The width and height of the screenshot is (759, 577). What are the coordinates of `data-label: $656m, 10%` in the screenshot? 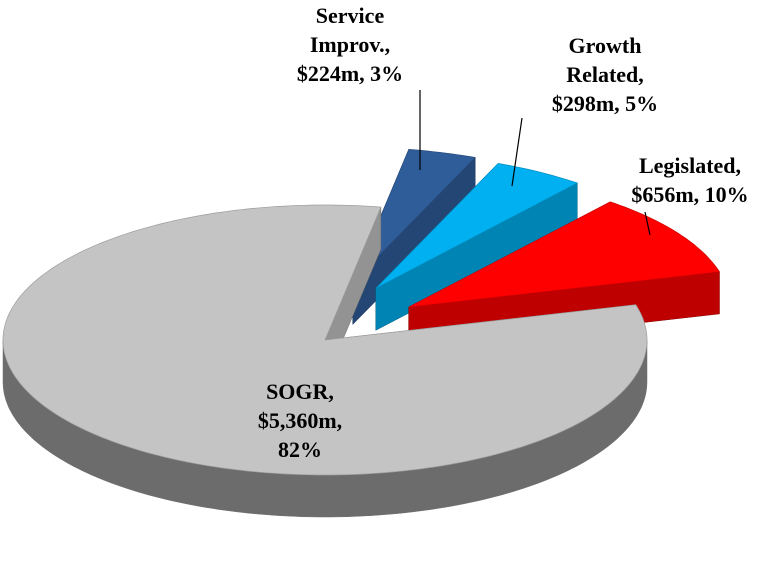 It's located at (689, 194).